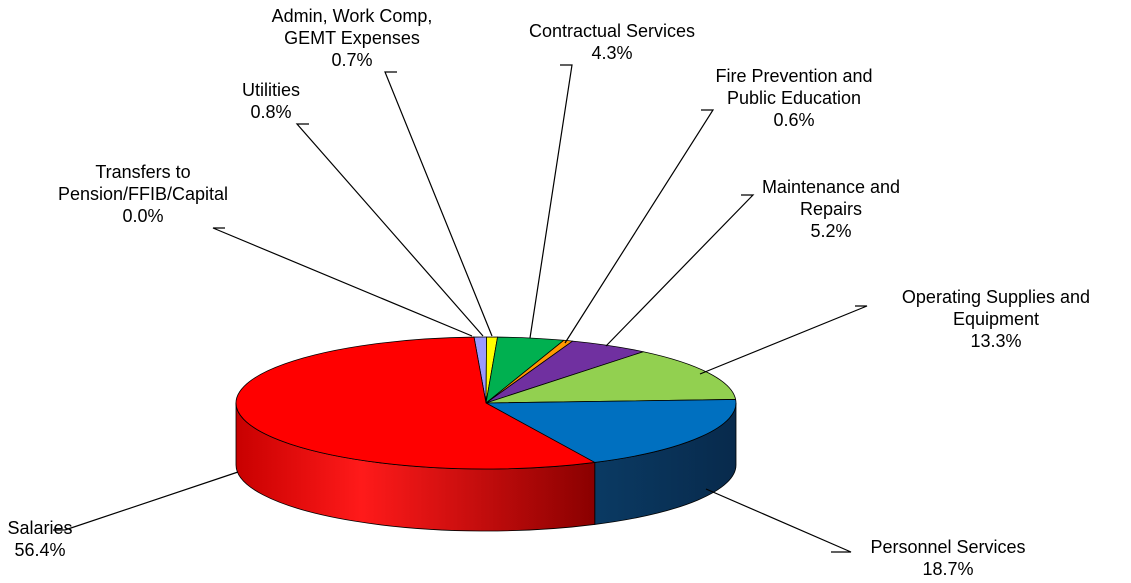 Image resolution: width=1131 pixels, height=583 pixels. Describe the element at coordinates (996, 319) in the screenshot. I see `slice-label: Operating Supplies and Equipment 13.3%` at that location.